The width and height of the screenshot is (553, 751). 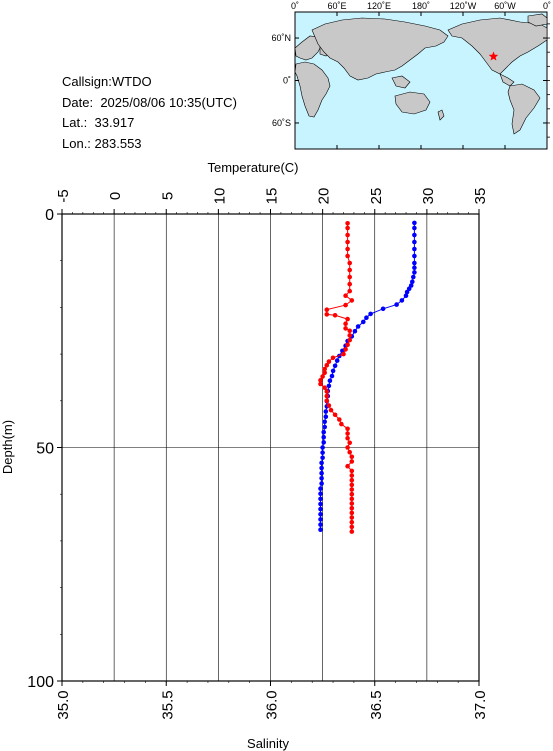 What do you see at coordinates (336, 6) in the screenshot?
I see `map-lon-label: 60˚E` at bounding box center [336, 6].